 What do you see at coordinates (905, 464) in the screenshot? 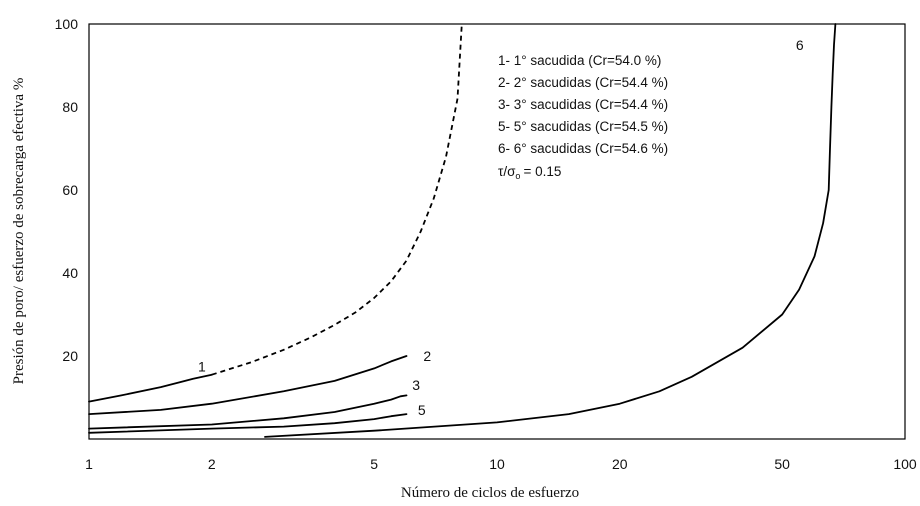
I see `x-tick-label-100: 100` at bounding box center [905, 464].